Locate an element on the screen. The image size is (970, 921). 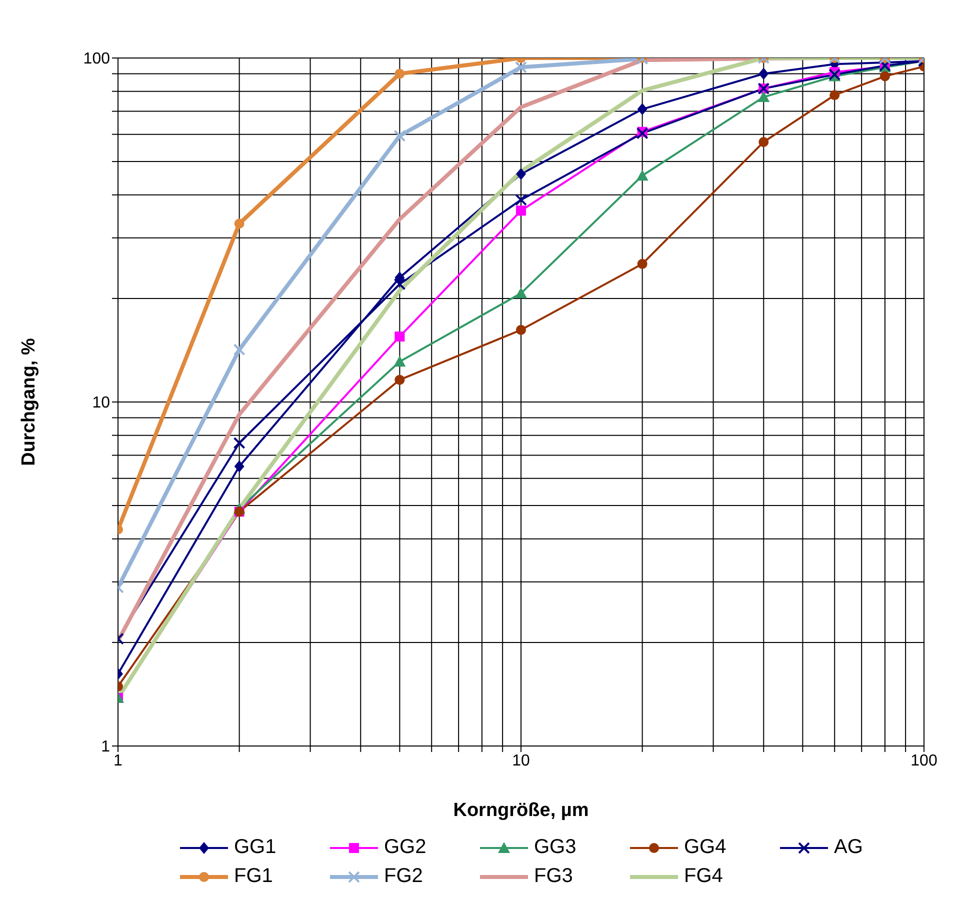
legend-label: GG2 is located at coordinates (405, 847).